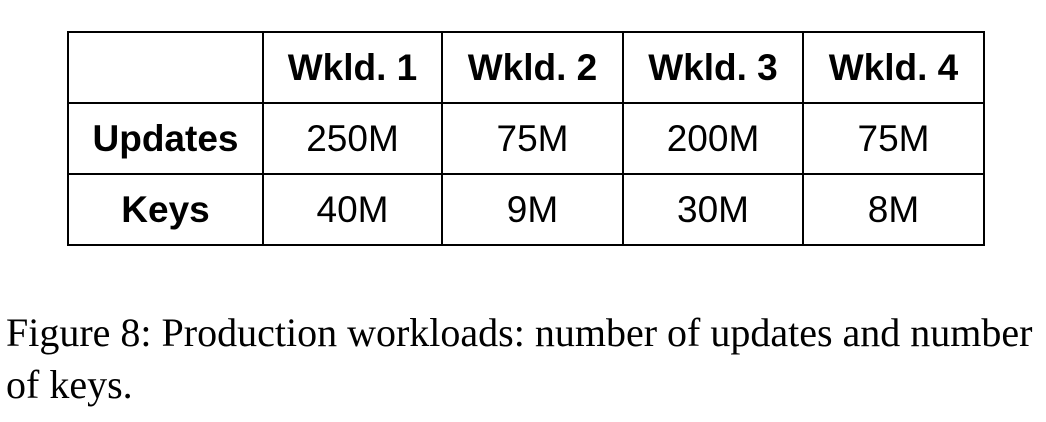 Image resolution: width=1046 pixels, height=422 pixels. I want to click on column-header-wkld-4: Wkld. 4, so click(893, 67).